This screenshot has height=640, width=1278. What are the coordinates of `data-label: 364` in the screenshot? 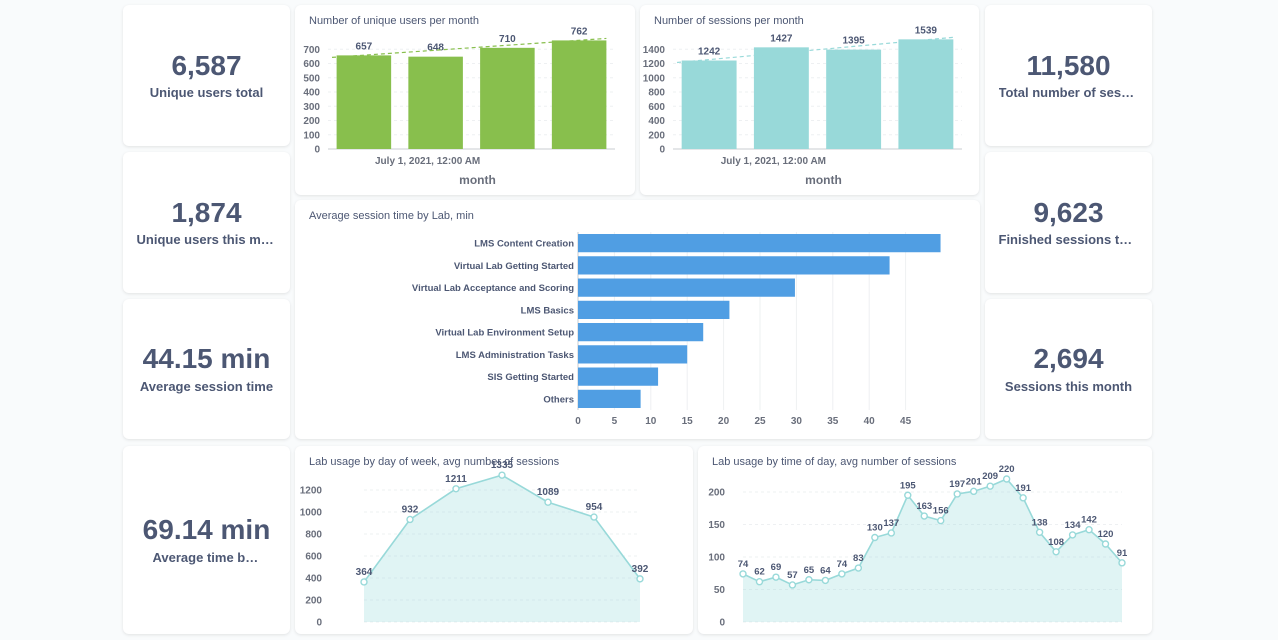 It's located at (364, 572).